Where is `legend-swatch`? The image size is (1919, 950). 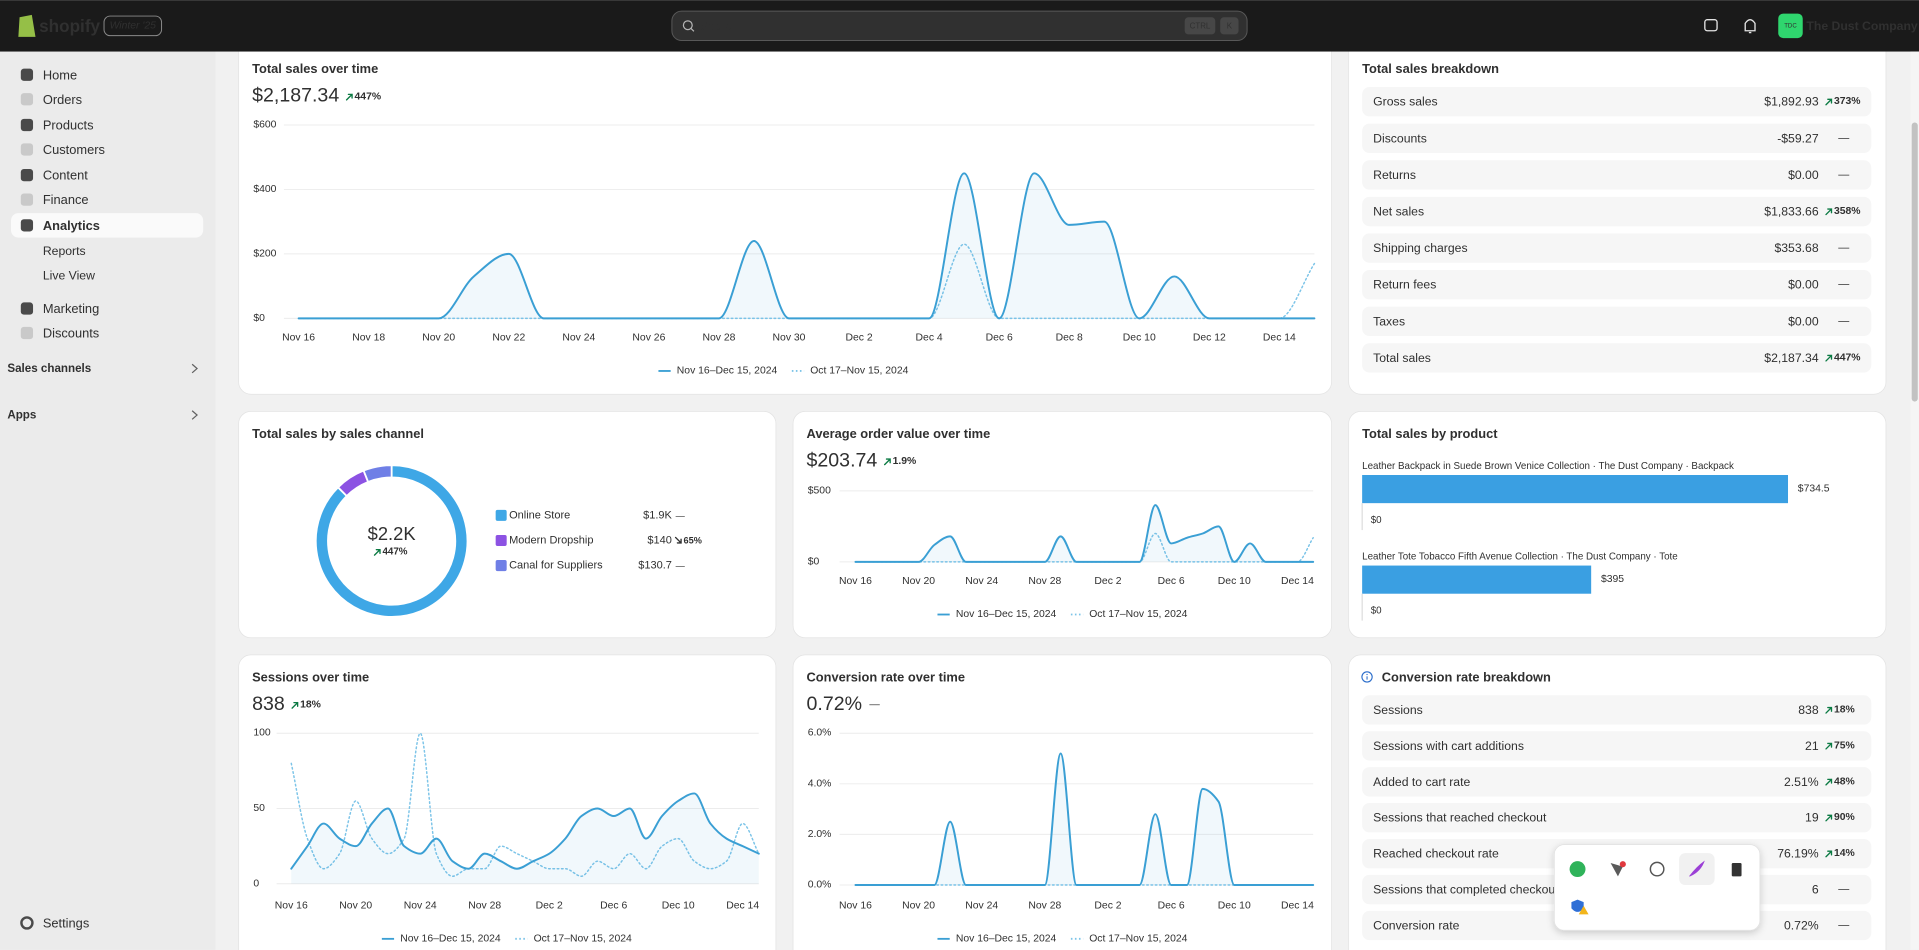
legend-swatch is located at coordinates (501, 566).